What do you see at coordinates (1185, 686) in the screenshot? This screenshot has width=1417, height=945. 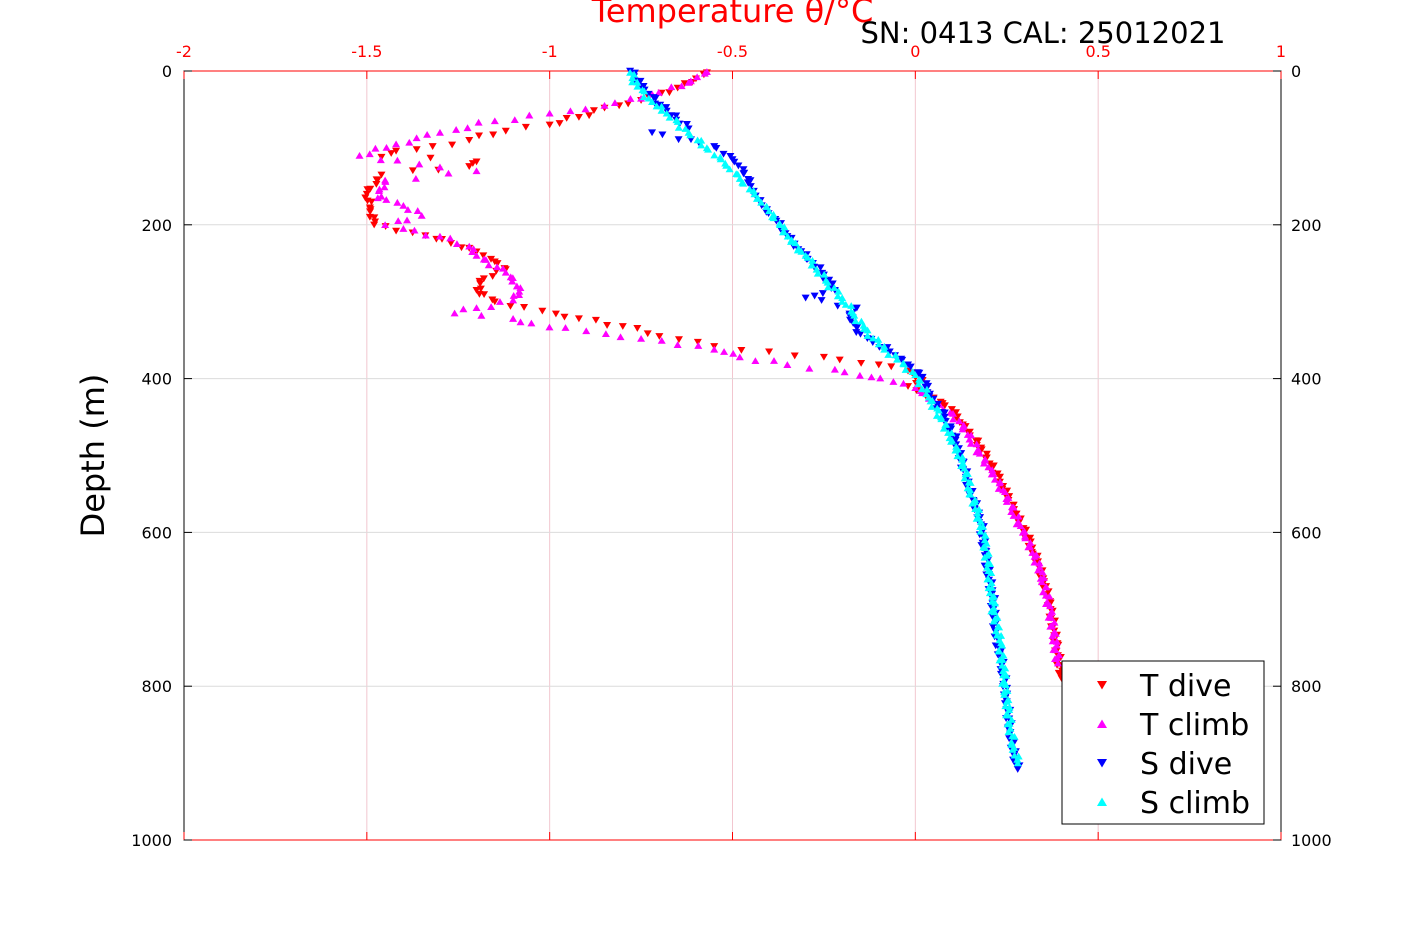 I see `legend-label: T dive` at bounding box center [1185, 686].